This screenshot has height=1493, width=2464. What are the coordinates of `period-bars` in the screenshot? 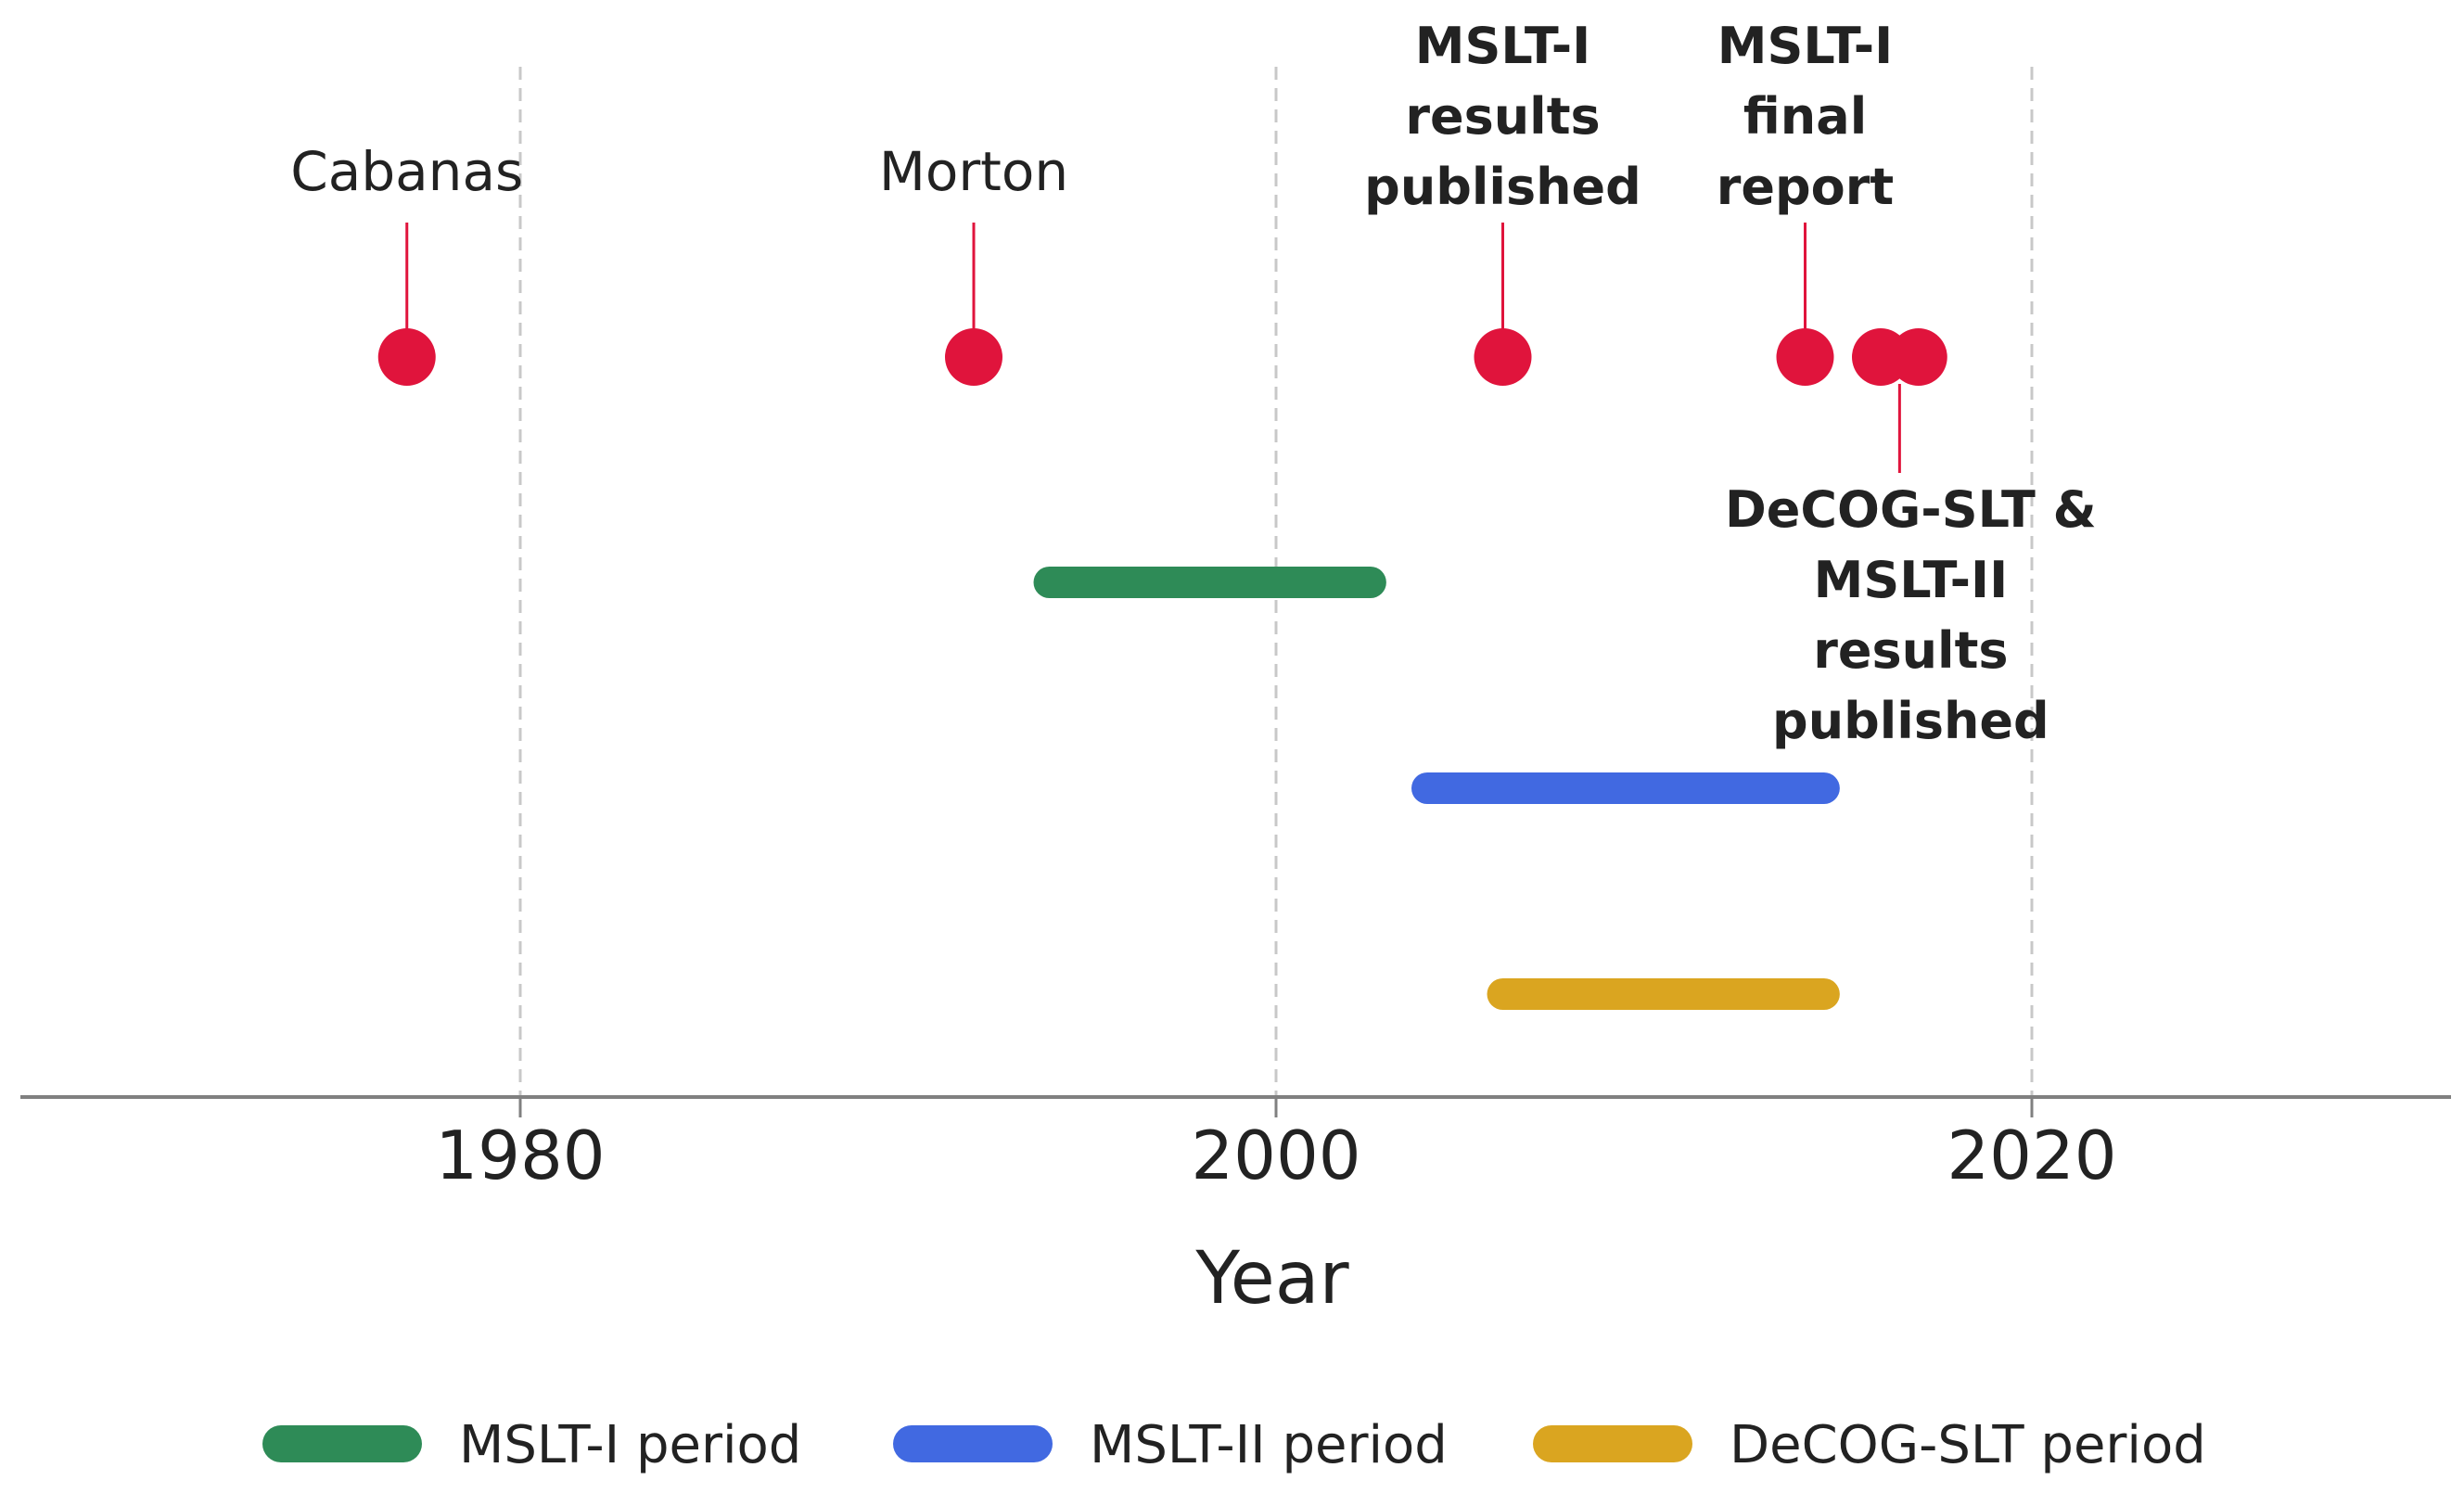 It's located at (1436, 788).